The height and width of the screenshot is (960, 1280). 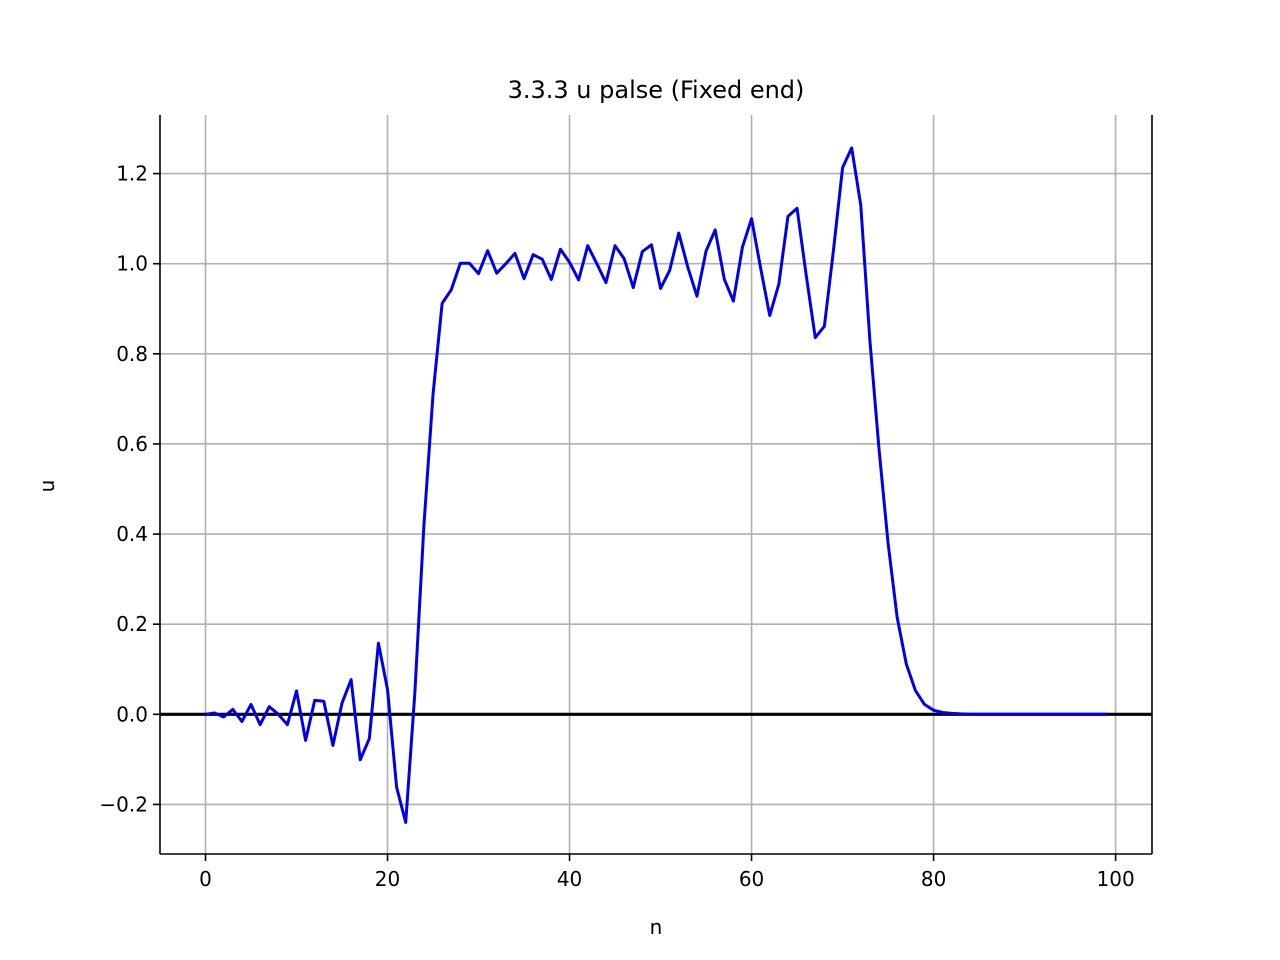 What do you see at coordinates (123, 804) in the screenshot?
I see `y-tick-label: −0.2` at bounding box center [123, 804].